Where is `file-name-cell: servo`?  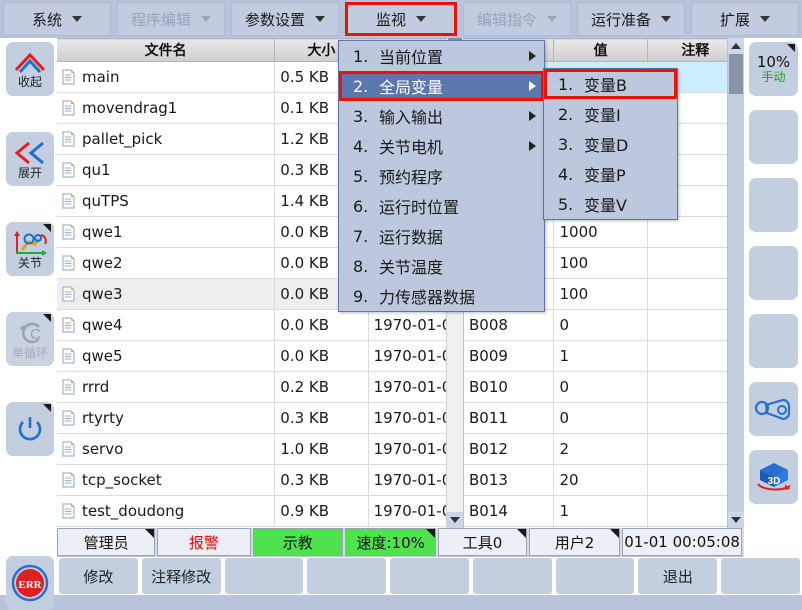 file-name-cell: servo is located at coordinates (166, 449).